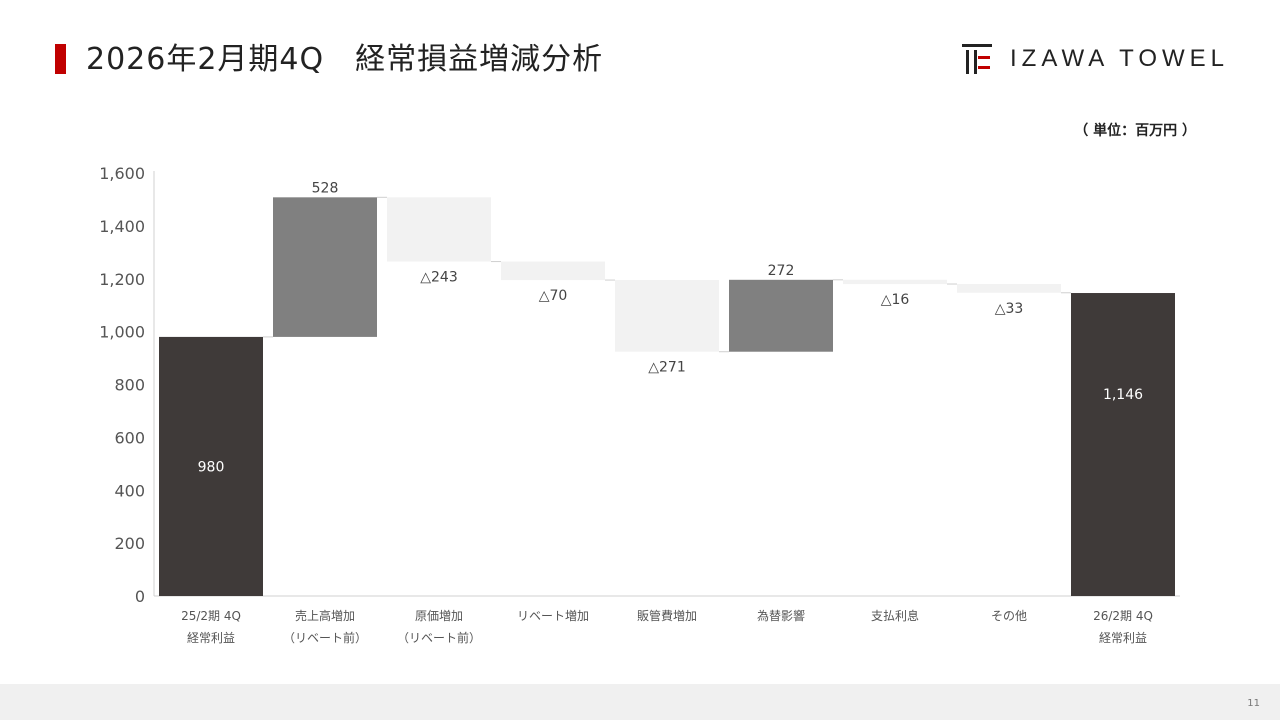 This screenshot has width=1280, height=720. I want to click on unit-label: （ 単位：百万円 ）, so click(1135, 131).